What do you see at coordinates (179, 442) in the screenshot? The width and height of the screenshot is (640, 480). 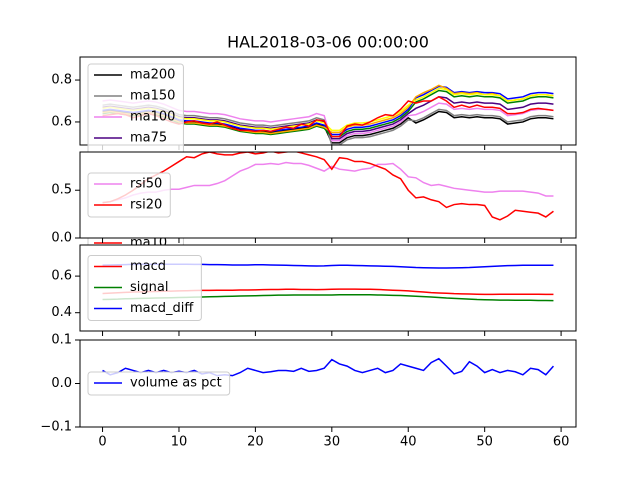 I see `x-tick-label: 10` at bounding box center [179, 442].